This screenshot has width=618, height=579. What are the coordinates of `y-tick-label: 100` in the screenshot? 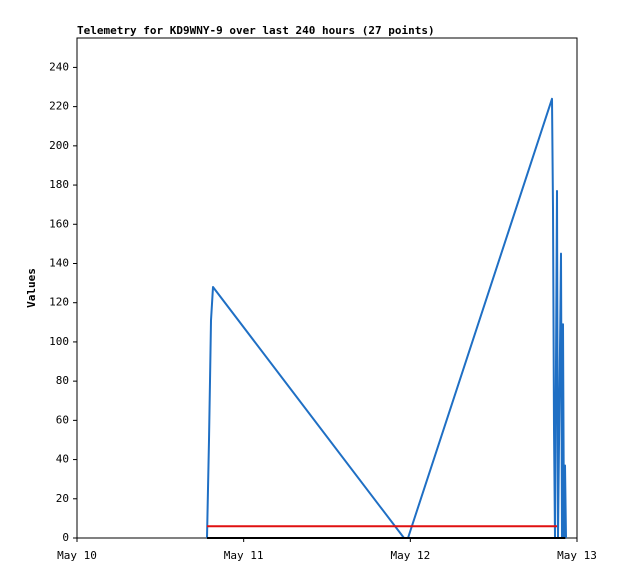 It's located at (59, 341).